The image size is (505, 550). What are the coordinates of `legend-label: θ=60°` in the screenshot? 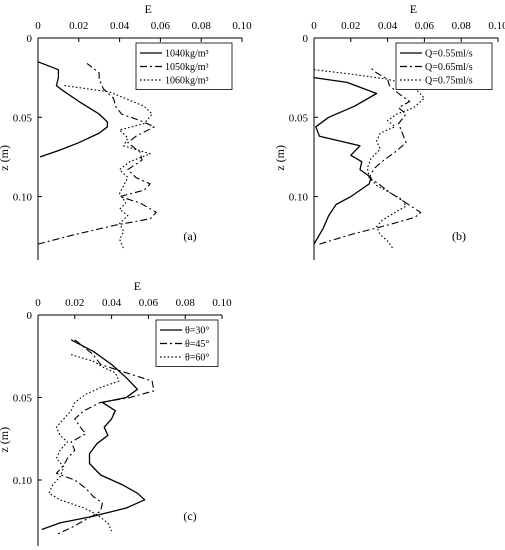 It's located at (197, 358).